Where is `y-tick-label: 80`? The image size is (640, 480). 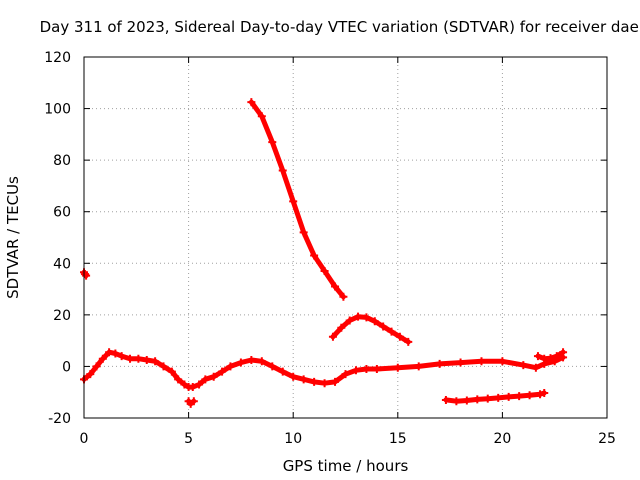
y-tick-label: 80 is located at coordinates (62, 161).